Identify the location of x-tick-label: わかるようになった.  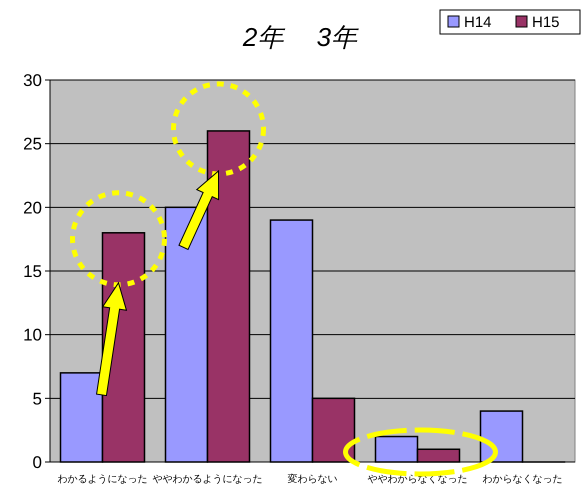
(103, 479).